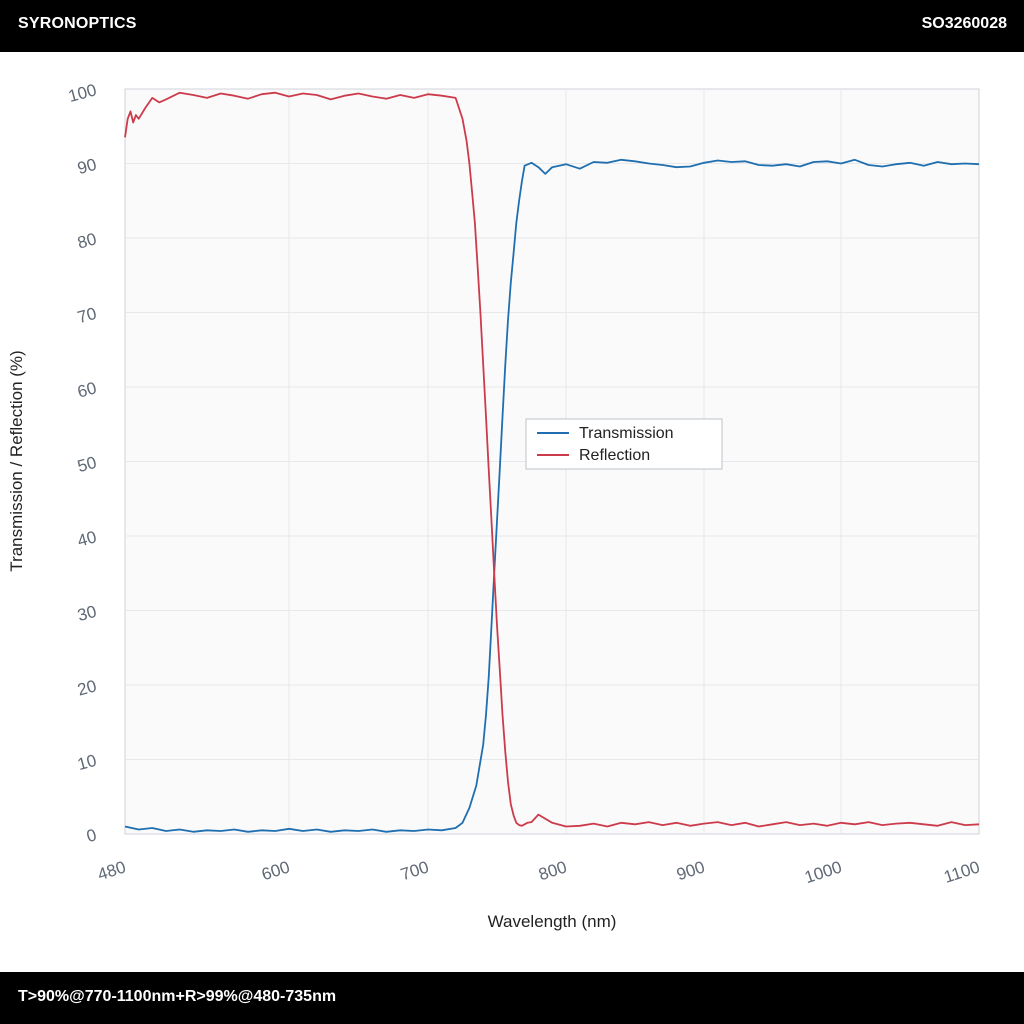 The width and height of the screenshot is (1024, 1024). I want to click on x-tick-label: 480, so click(111, 870).